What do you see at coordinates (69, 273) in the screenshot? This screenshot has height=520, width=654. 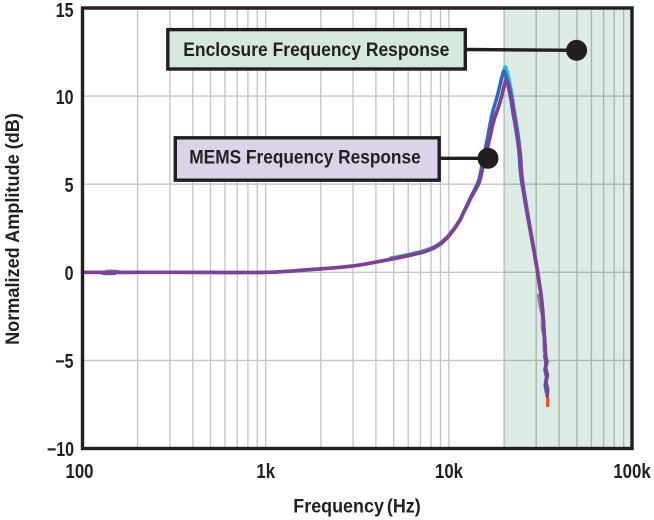 I see `svg-text: 0` at bounding box center [69, 273].